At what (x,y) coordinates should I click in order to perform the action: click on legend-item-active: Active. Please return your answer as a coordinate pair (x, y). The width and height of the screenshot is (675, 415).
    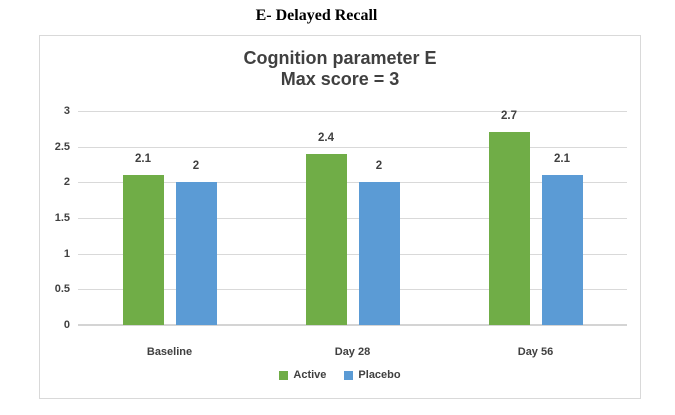
    Looking at the image, I should click on (302, 375).